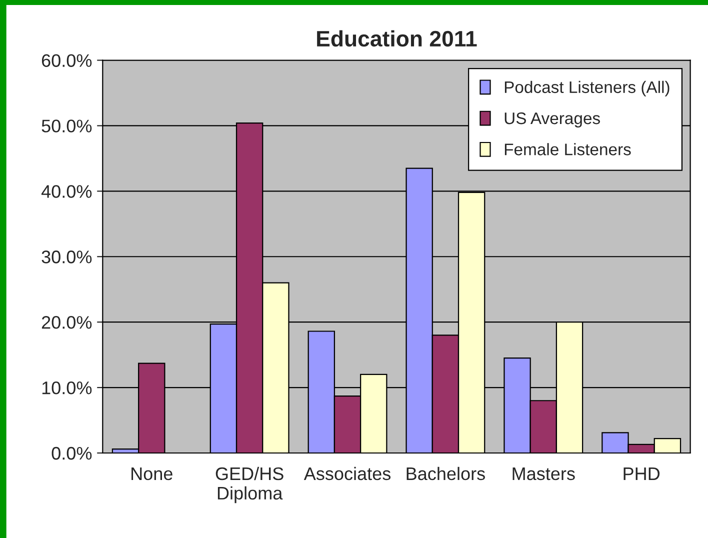 This screenshot has height=538, width=708. I want to click on x-tick-label: Bachelors, so click(445, 473).